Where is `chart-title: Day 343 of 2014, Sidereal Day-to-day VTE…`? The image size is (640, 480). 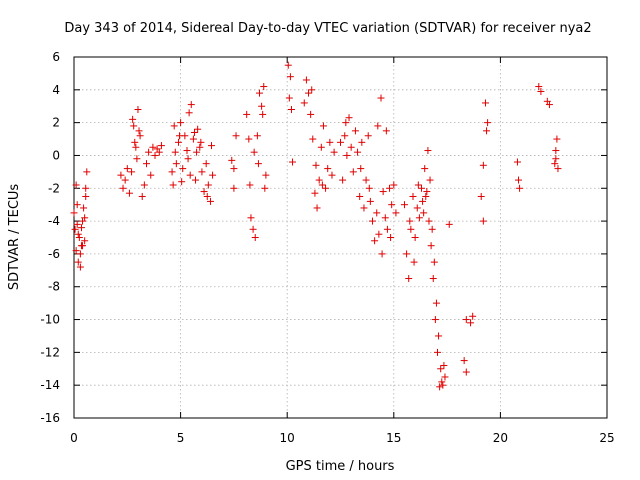 chart-title: Day 343 of 2014, Sidereal Day-to-day VTE… is located at coordinates (327, 28).